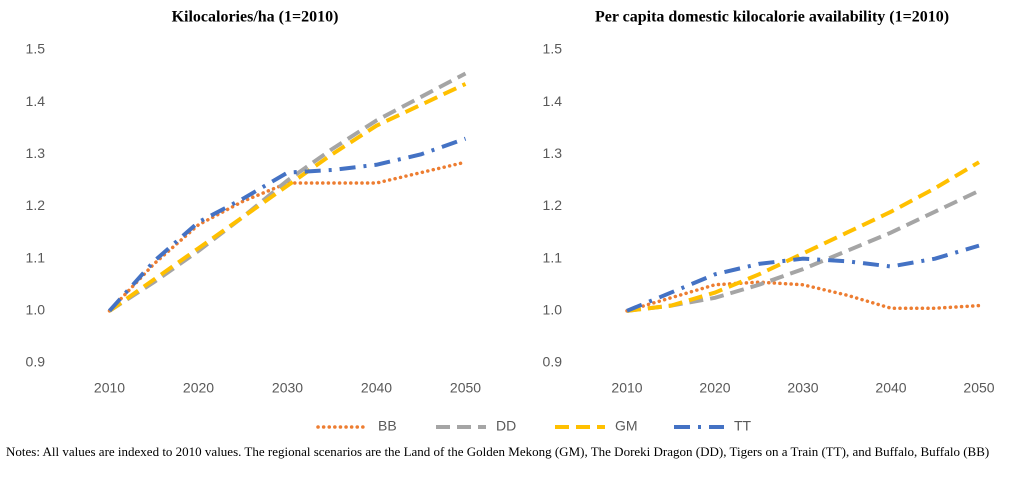 Image resolution: width=1024 pixels, height=485 pixels. I want to click on chart-title: Kilocalories/ha (1=2010), so click(255, 17).